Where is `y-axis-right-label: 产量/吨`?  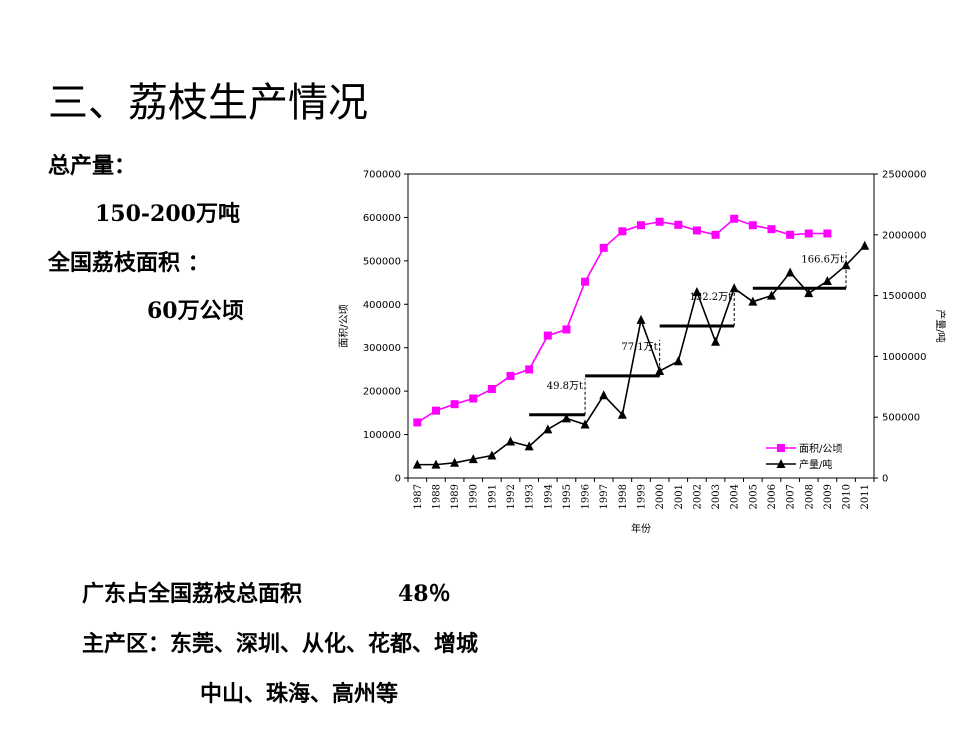
y-axis-right-label: 产量/吨 is located at coordinates (940, 325).